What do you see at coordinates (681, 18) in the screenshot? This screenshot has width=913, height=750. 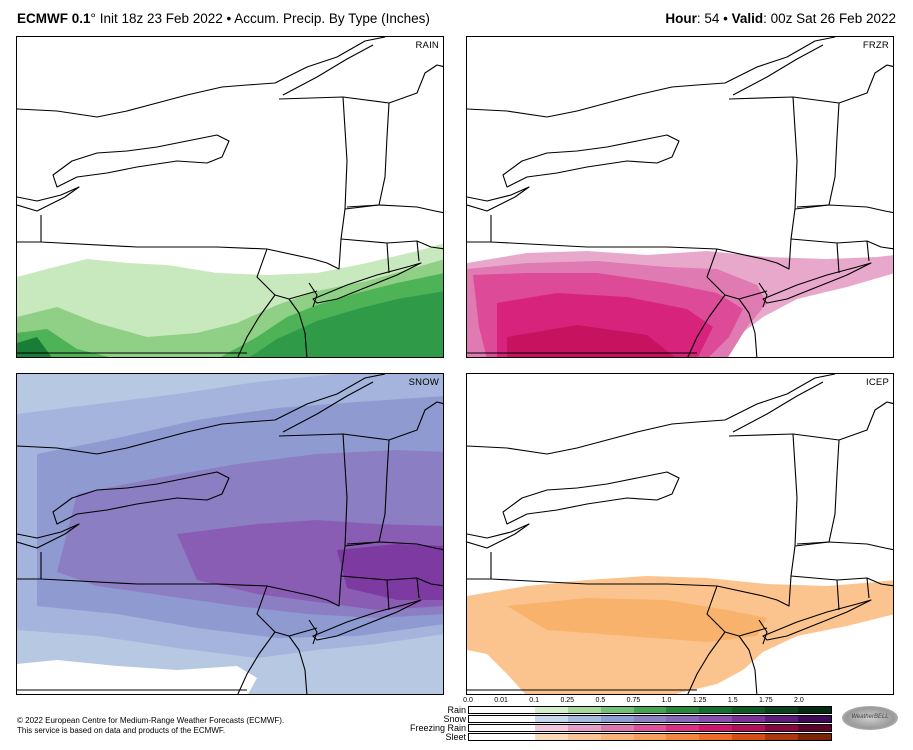 I see `hour-label: Hour` at bounding box center [681, 18].